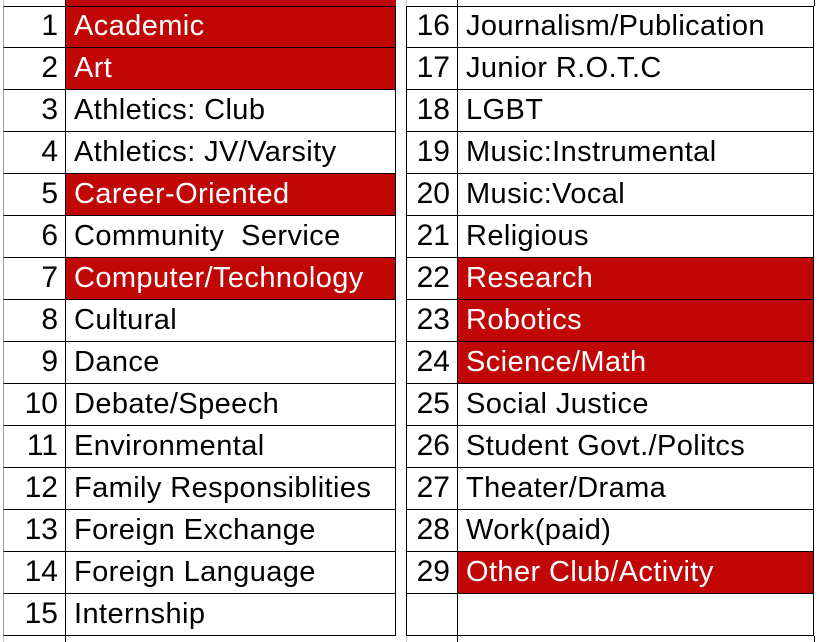  Describe the element at coordinates (230, 111) in the screenshot. I see `category-cell-left: Athletics: Club` at that location.